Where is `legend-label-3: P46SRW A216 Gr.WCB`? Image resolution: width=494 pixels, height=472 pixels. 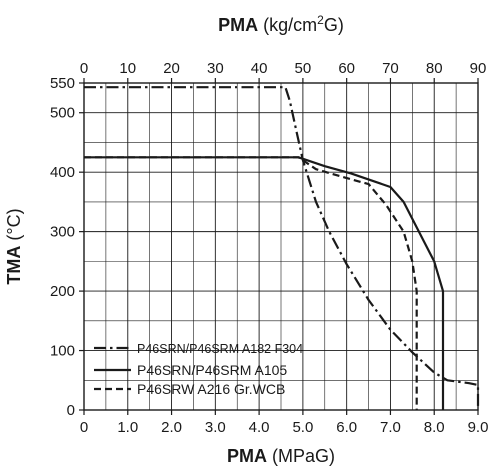 legend-label-3: P46SRW A216 Gr.WCB is located at coordinates (211, 389).